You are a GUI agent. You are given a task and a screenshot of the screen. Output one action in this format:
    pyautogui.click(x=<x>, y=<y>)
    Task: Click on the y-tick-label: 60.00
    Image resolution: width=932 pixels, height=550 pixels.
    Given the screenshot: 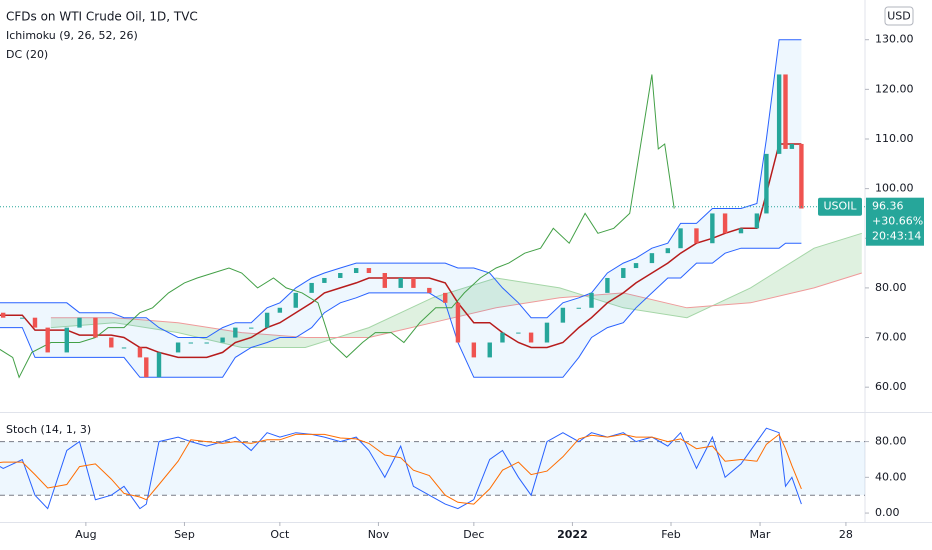 What is the action you would take?
    pyautogui.click(x=891, y=386)
    